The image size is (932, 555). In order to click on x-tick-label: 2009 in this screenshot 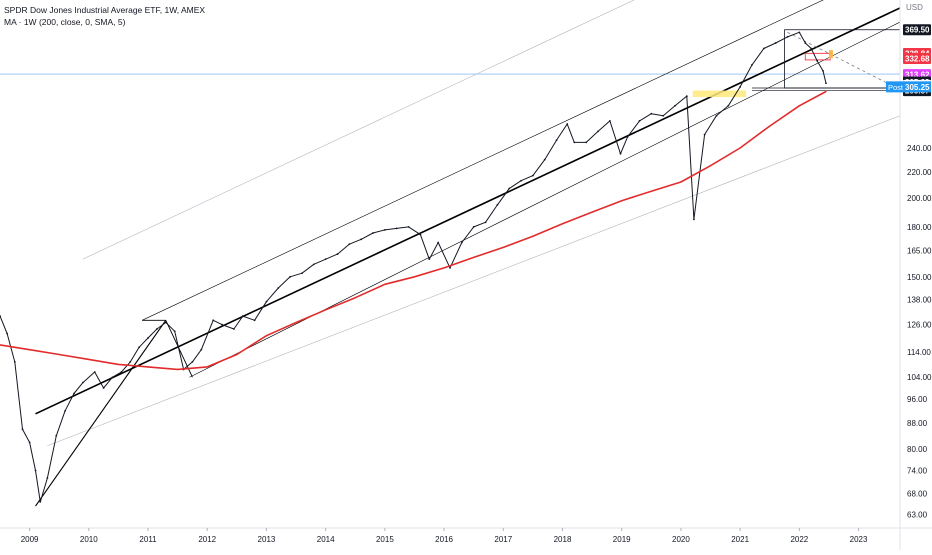, I will do `click(30, 539)`.